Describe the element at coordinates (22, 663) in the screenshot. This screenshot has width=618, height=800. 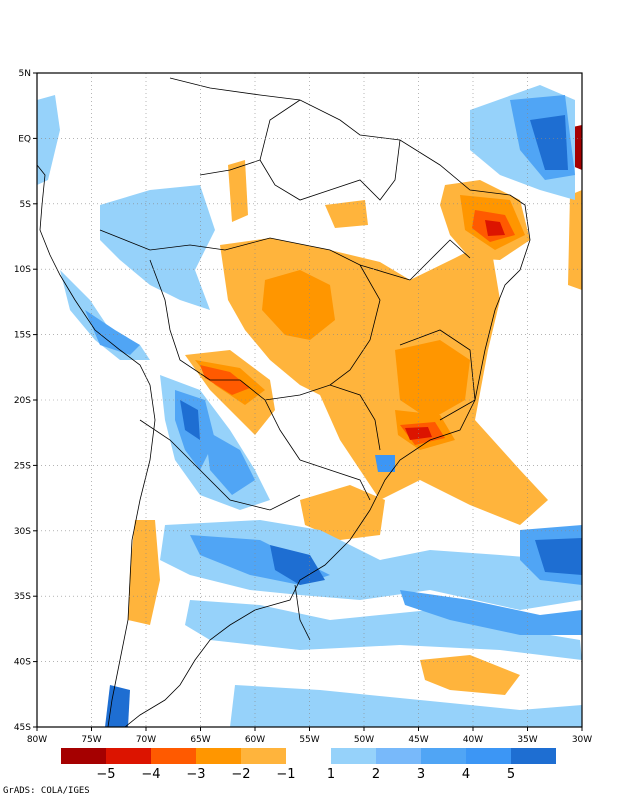
I see `y-tick-label: 40S` at that location.